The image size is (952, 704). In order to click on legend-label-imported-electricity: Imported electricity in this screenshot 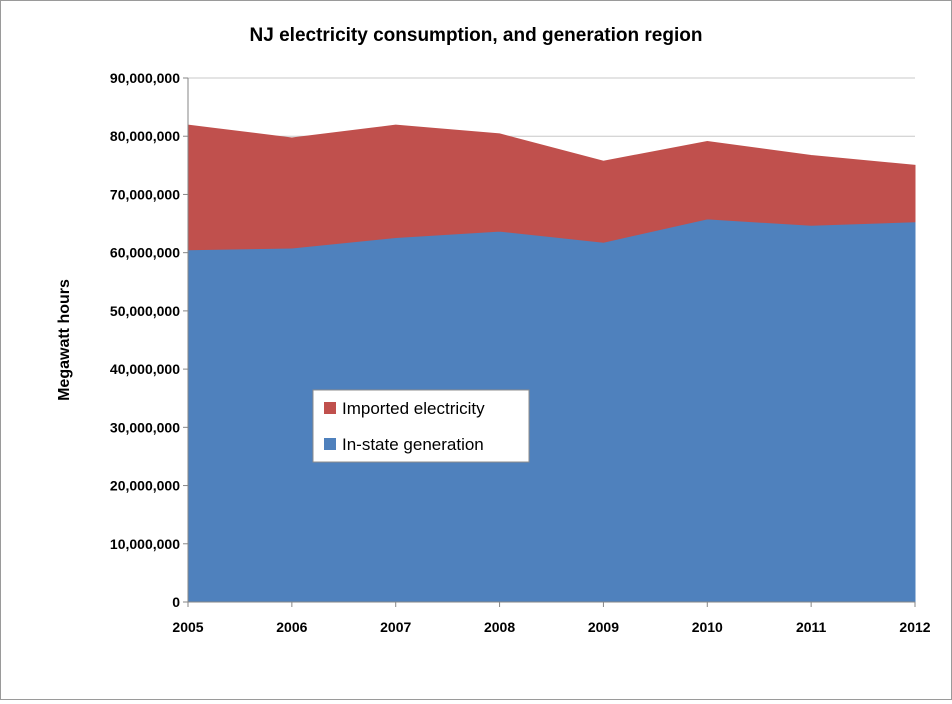, I will do `click(413, 408)`.